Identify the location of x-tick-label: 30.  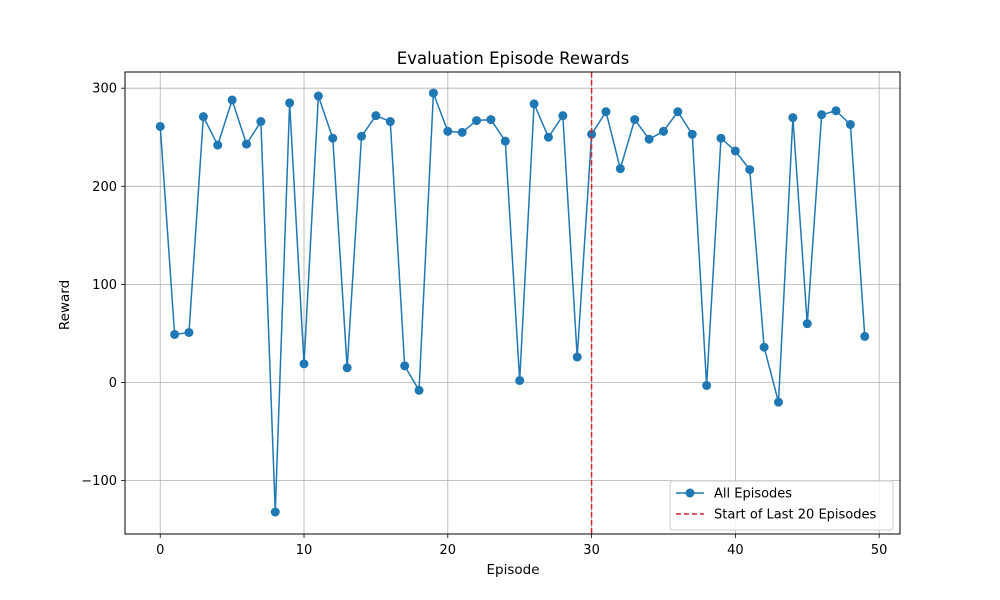
(591, 550).